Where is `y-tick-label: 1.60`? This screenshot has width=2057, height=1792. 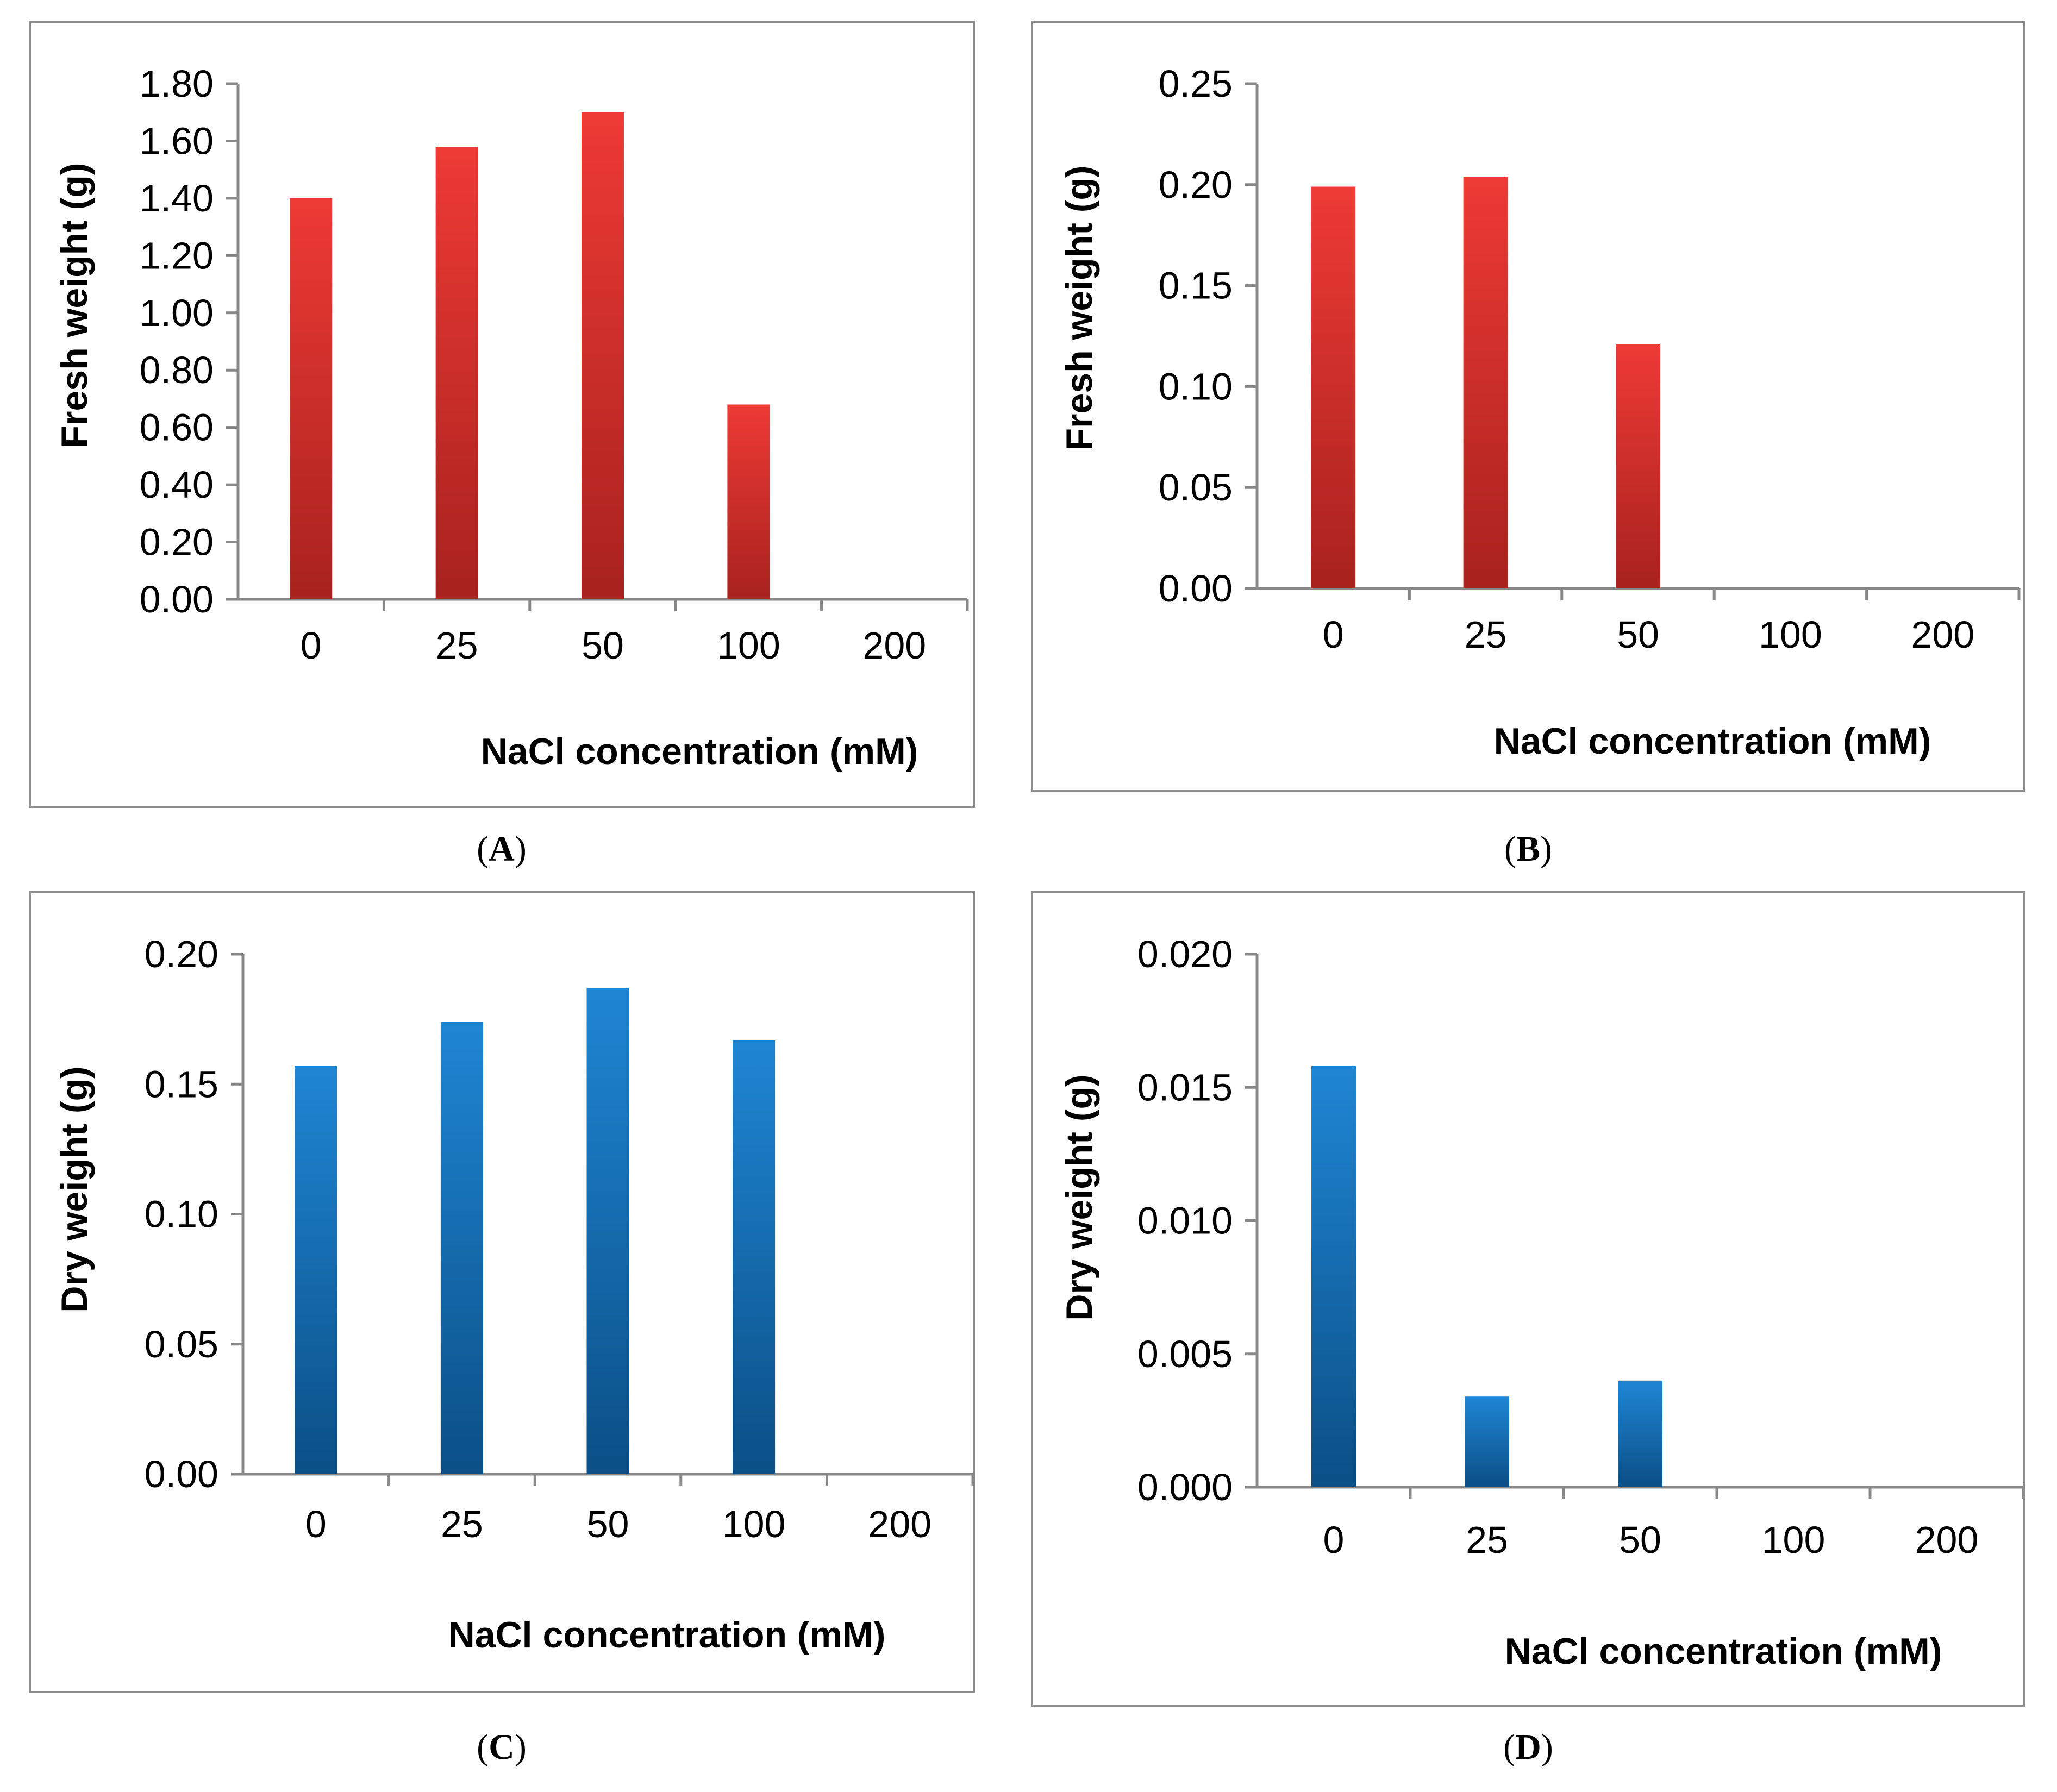
y-tick-label: 1.60 is located at coordinates (177, 141).